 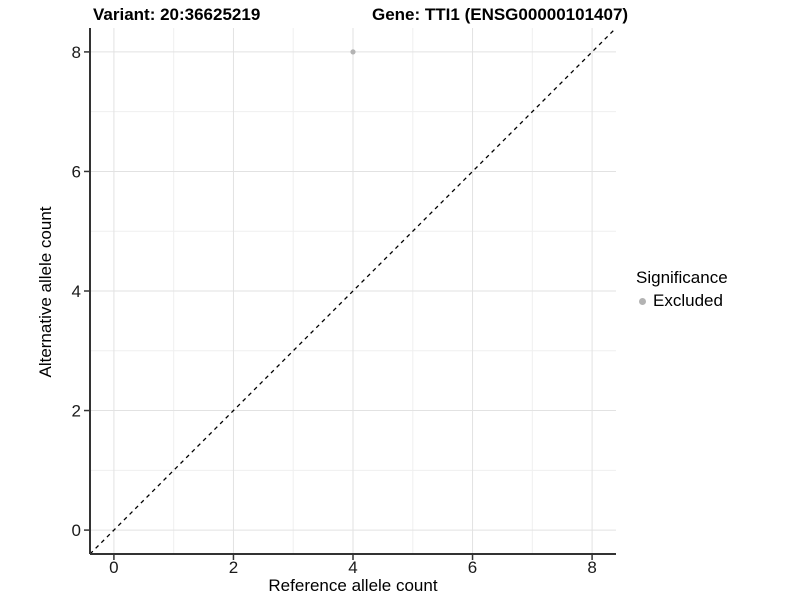 I want to click on plot-title-gene: Gene: TTI1 (ENSG00000101407), so click(x=500, y=14).